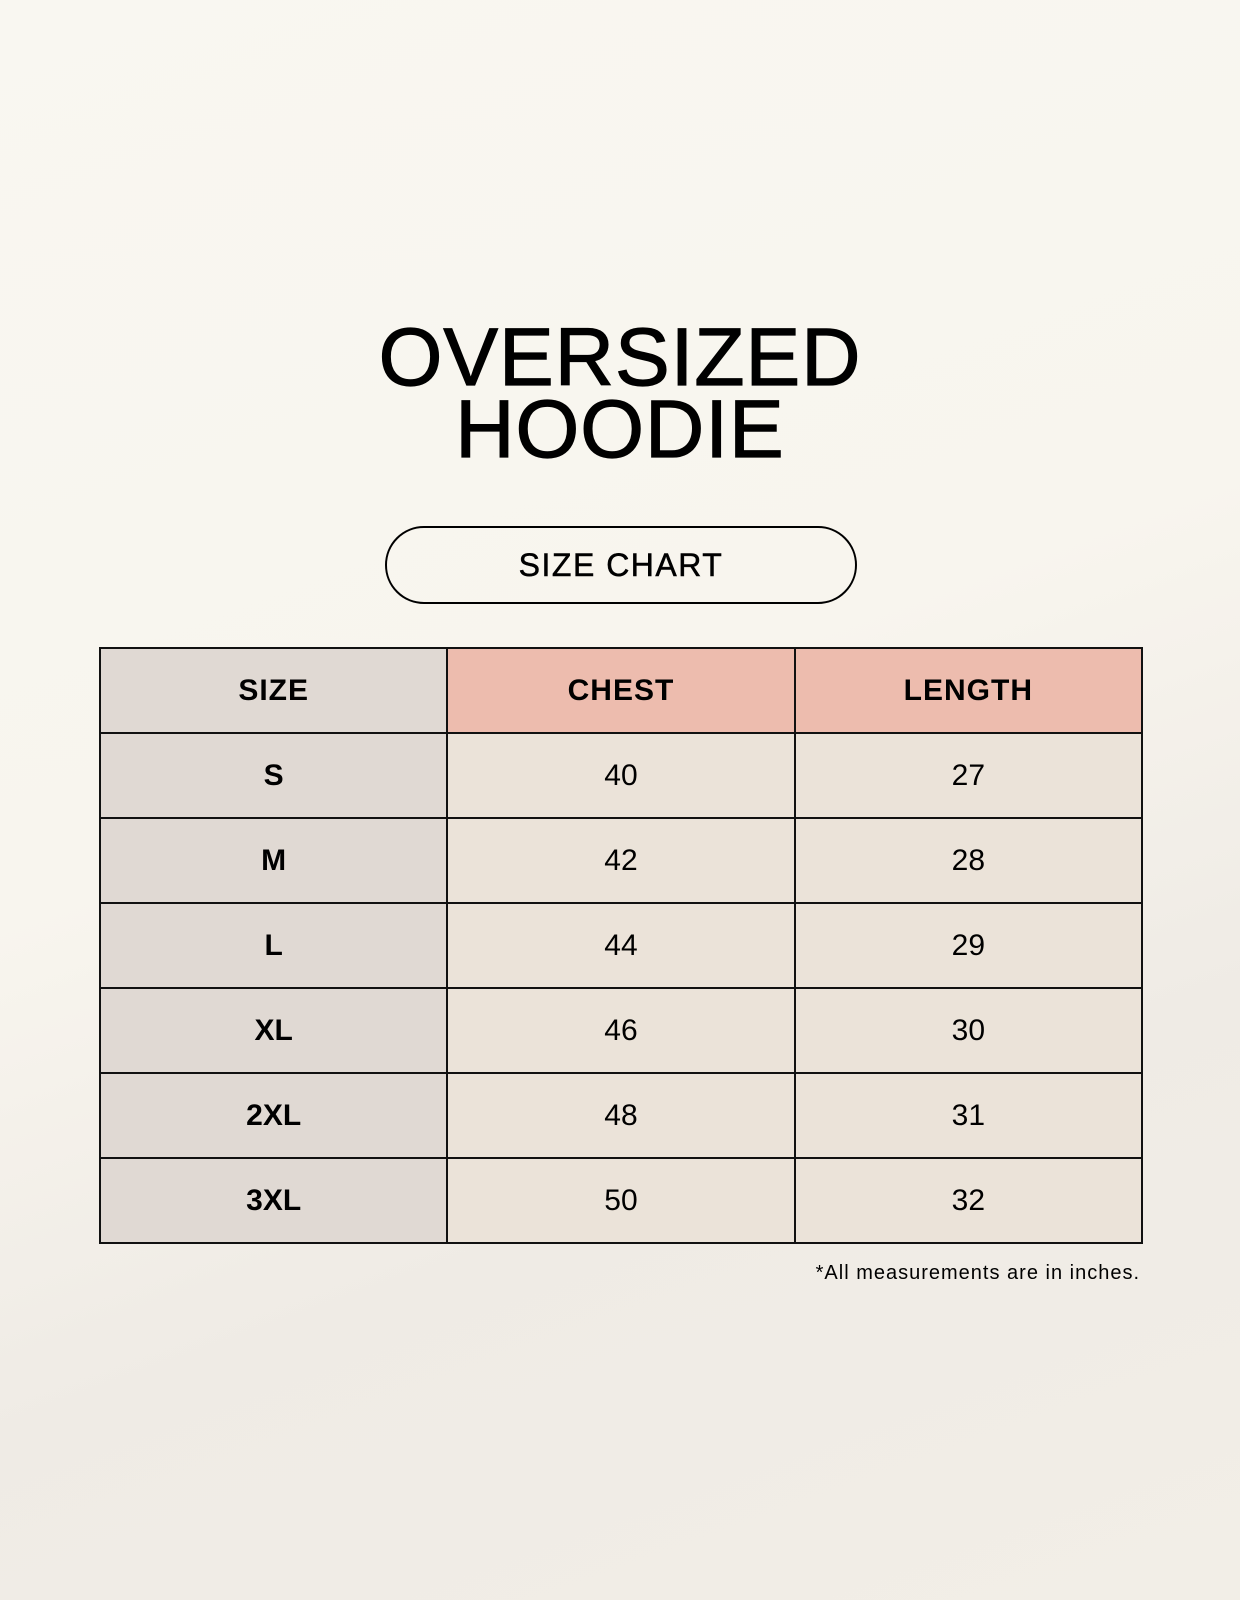 The height and width of the screenshot is (1600, 1240). Describe the element at coordinates (621, 565) in the screenshot. I see `size-chart-badge: SIZE CHART` at that location.